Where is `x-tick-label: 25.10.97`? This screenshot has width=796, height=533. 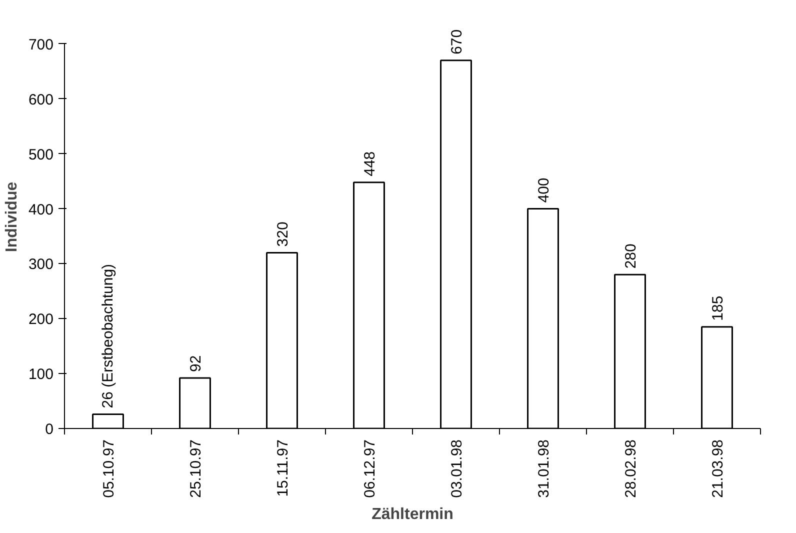 x-tick-label: 25.10.97 is located at coordinates (196, 469).